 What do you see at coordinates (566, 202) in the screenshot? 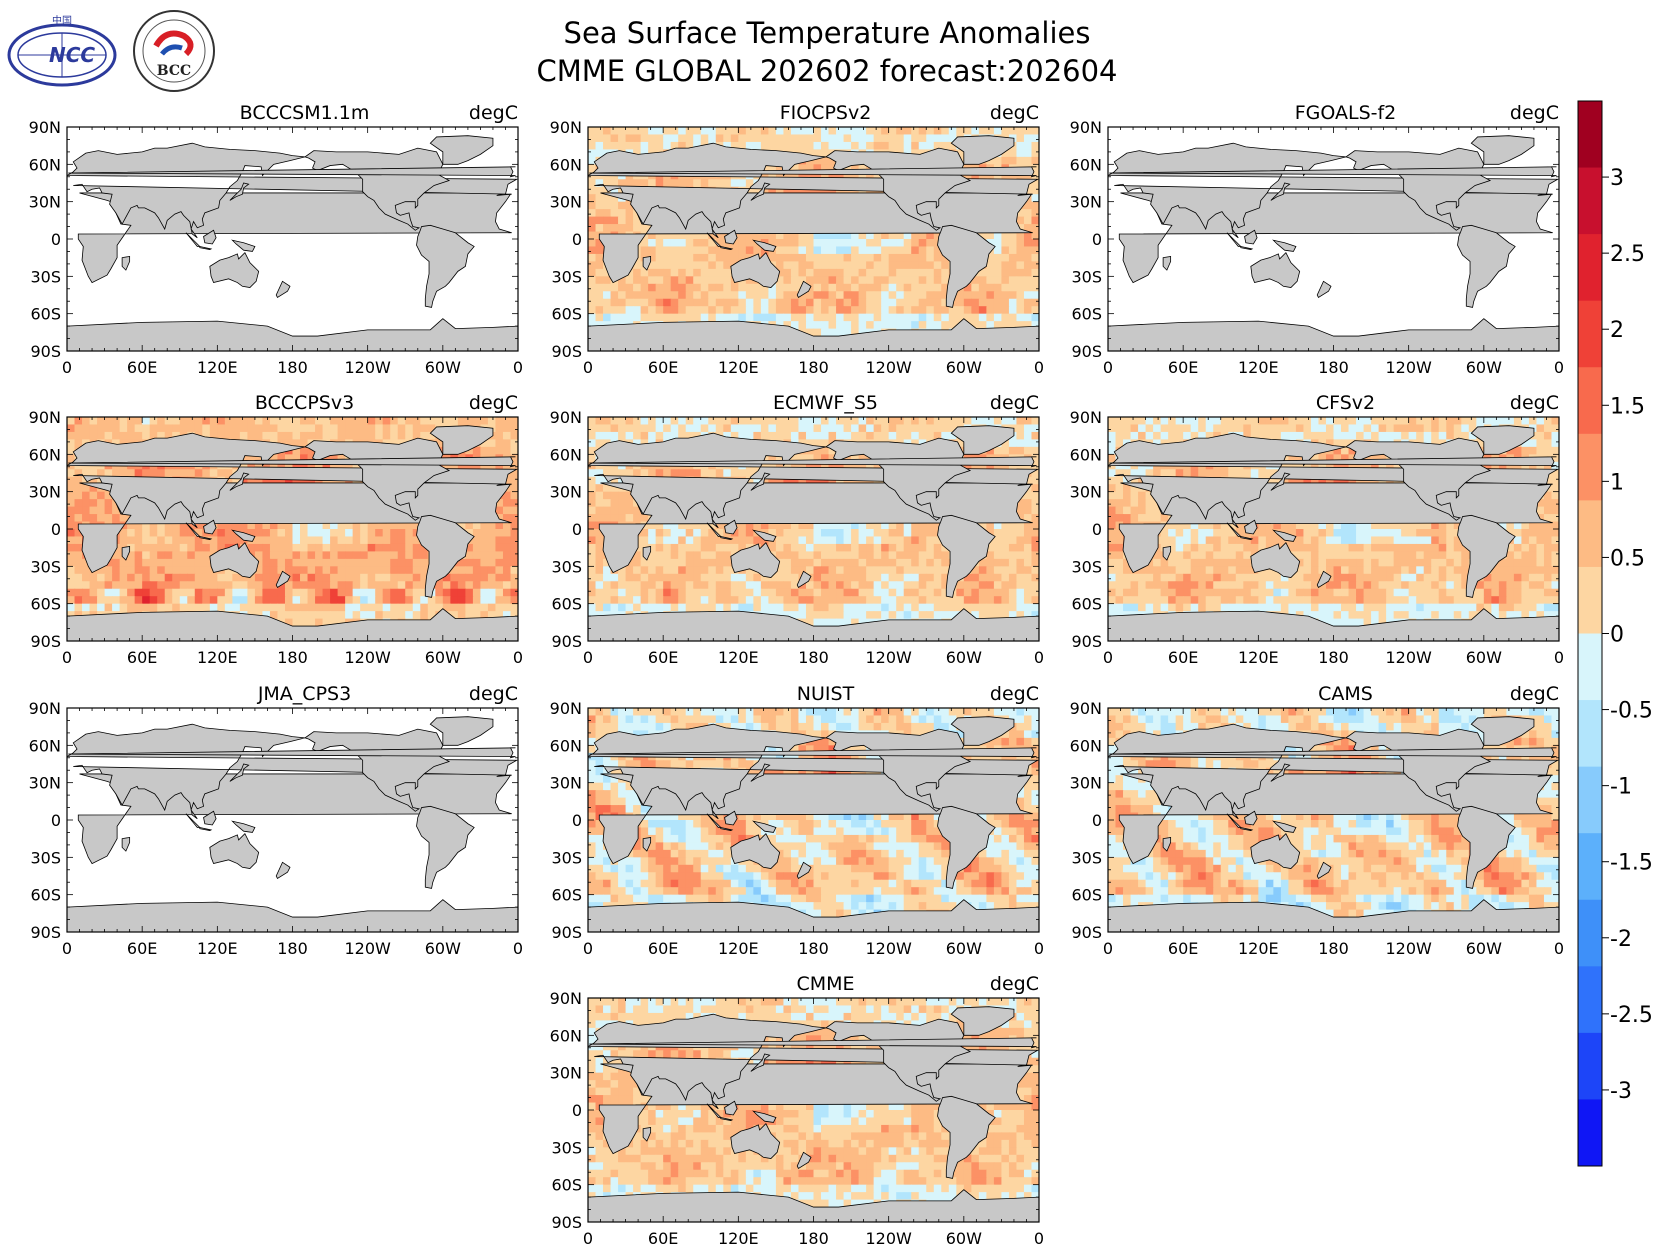
I see `lat-tick-label: 30N` at bounding box center [566, 202].